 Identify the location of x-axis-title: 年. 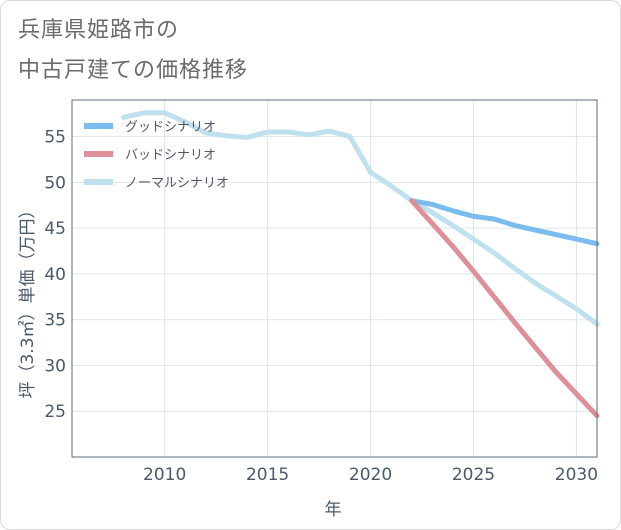
(333, 510).